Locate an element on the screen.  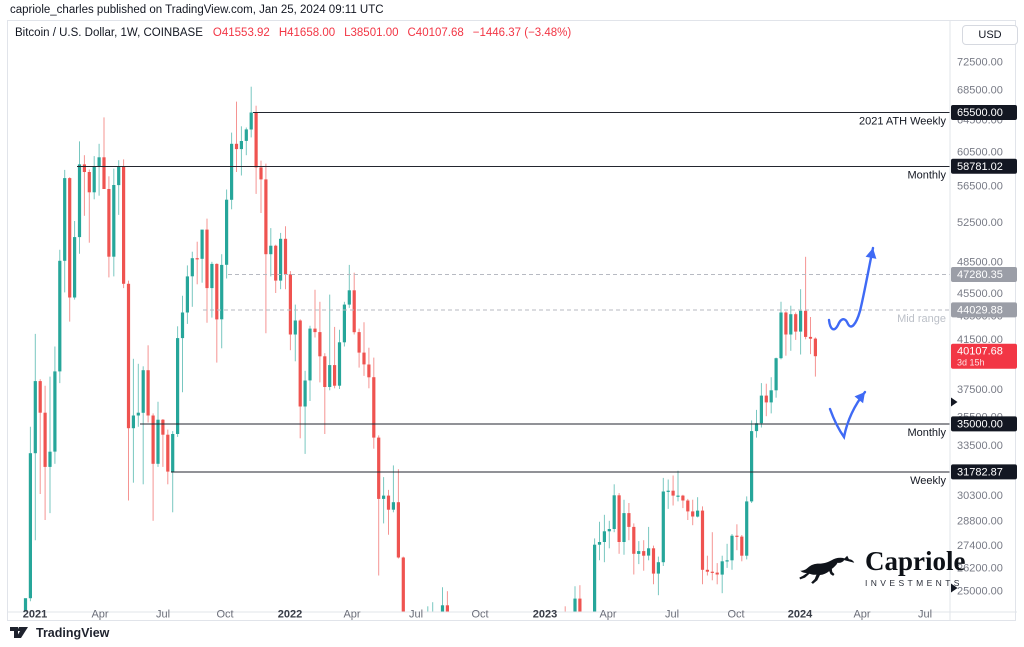
svg-text: 56500.00 is located at coordinates (980, 186).